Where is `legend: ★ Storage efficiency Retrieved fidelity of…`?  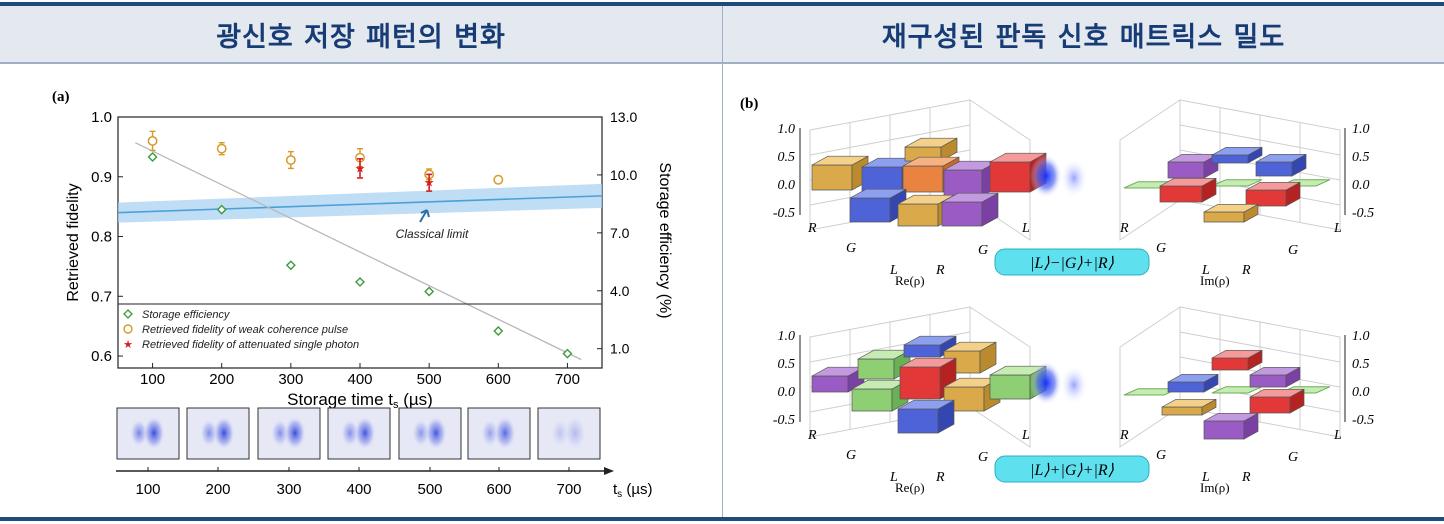
legend: ★ Storage efficiency Retrieved fidelity of… is located at coordinates (360, 327).